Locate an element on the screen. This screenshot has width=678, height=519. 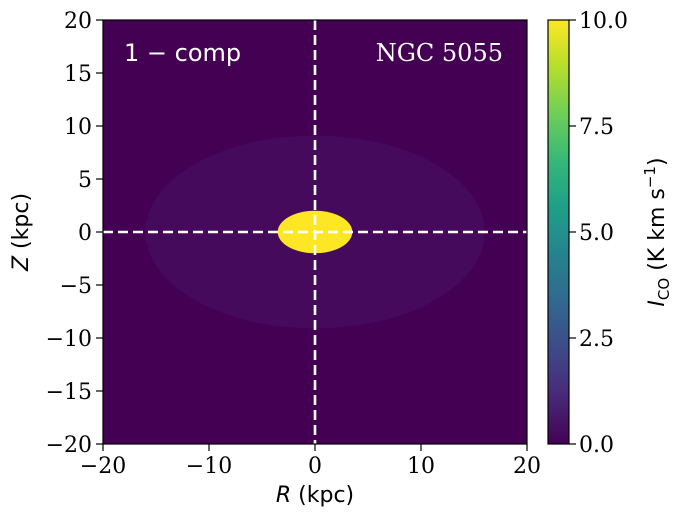
colorbar-ticks: 0.0 2.5 5.0 7.5 10.0 is located at coordinates (598, 233).